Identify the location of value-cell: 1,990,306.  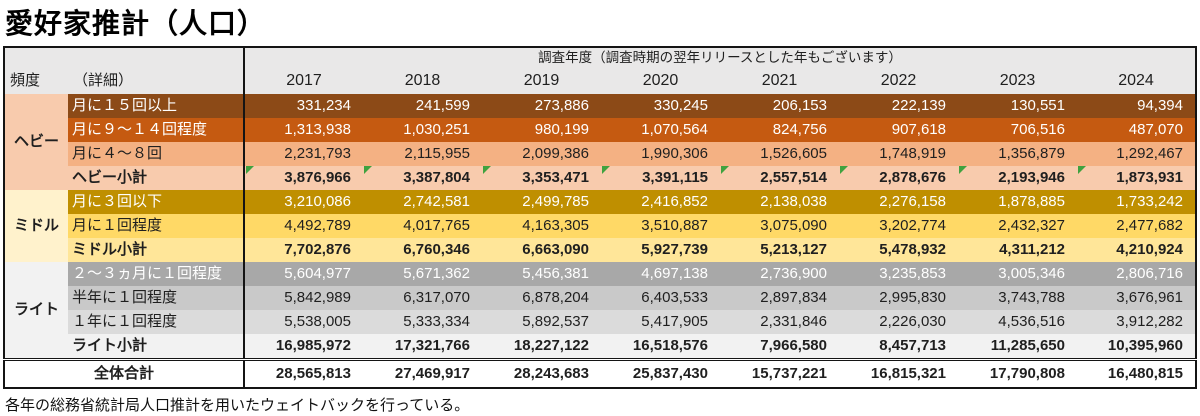
(660, 154).